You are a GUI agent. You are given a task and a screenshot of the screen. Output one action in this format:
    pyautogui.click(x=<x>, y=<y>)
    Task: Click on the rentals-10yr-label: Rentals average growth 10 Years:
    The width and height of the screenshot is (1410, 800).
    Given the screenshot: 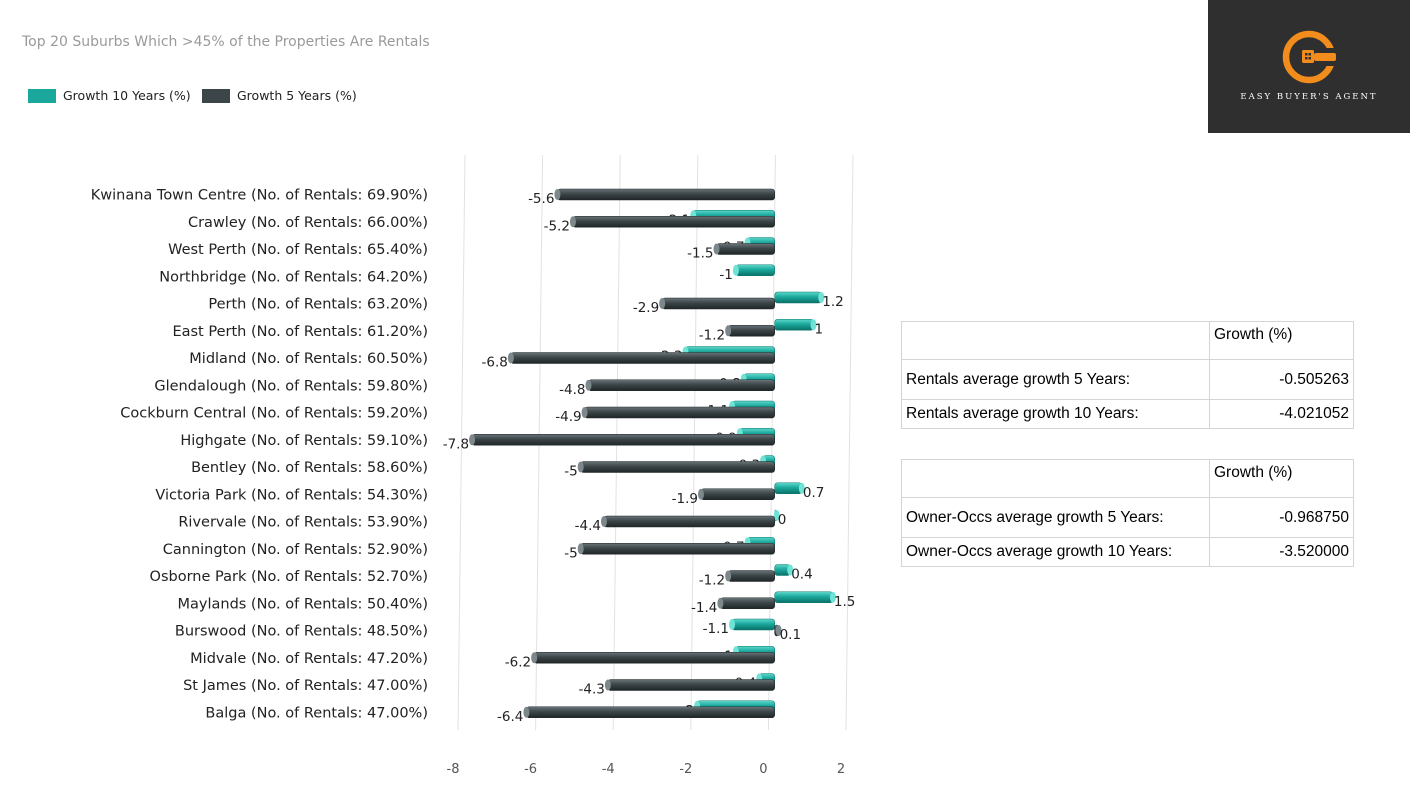 What is the action you would take?
    pyautogui.click(x=1055, y=414)
    